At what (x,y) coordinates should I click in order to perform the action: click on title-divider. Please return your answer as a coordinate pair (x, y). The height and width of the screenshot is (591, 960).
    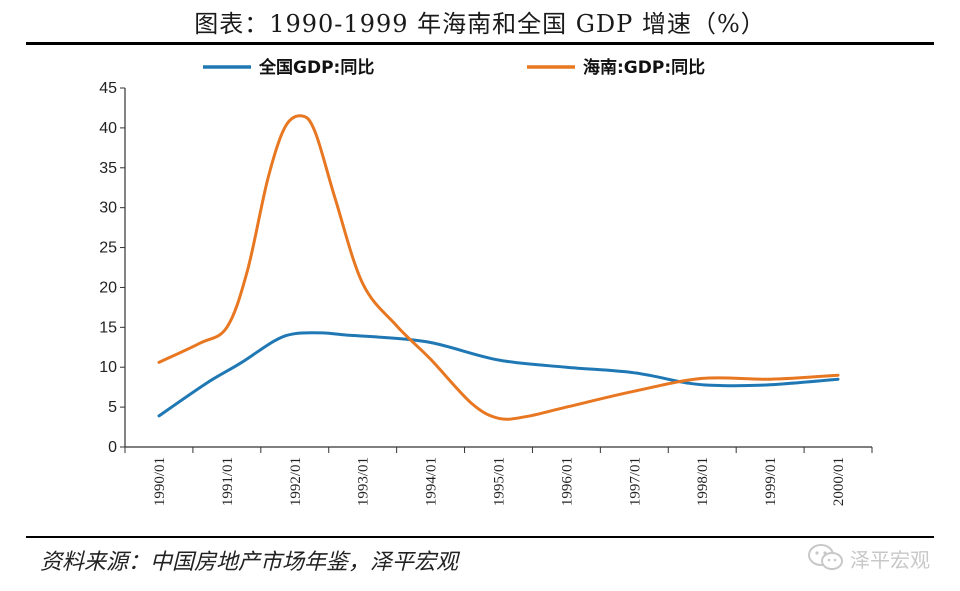
    Looking at the image, I should click on (480, 43).